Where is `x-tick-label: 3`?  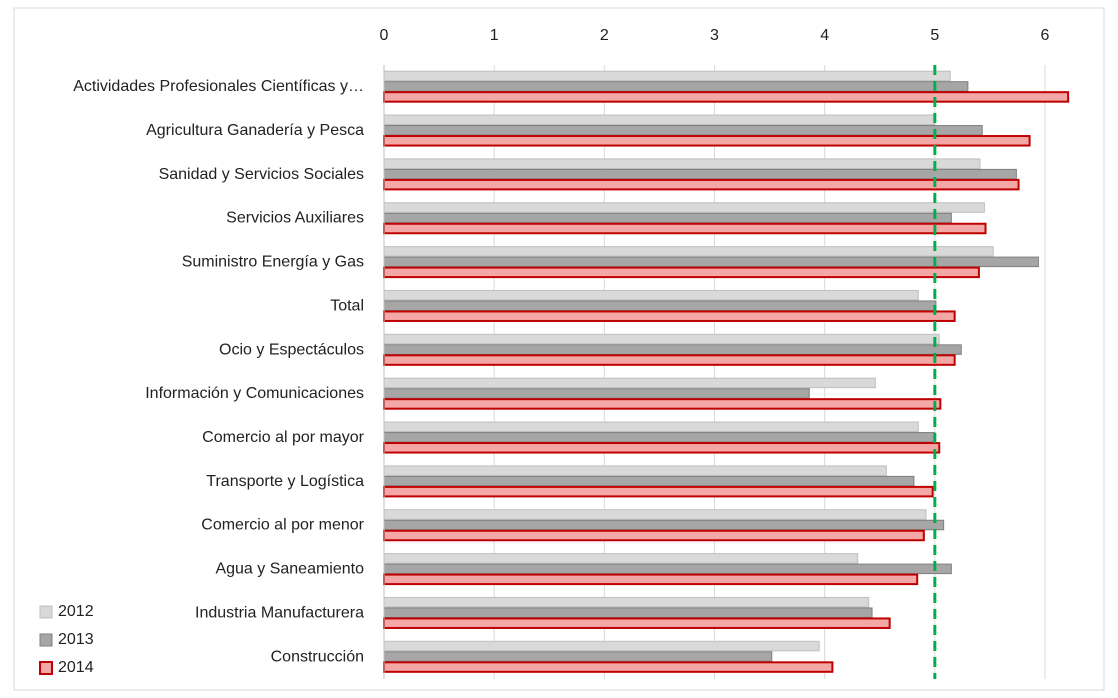 x-tick-label: 3 is located at coordinates (714, 35).